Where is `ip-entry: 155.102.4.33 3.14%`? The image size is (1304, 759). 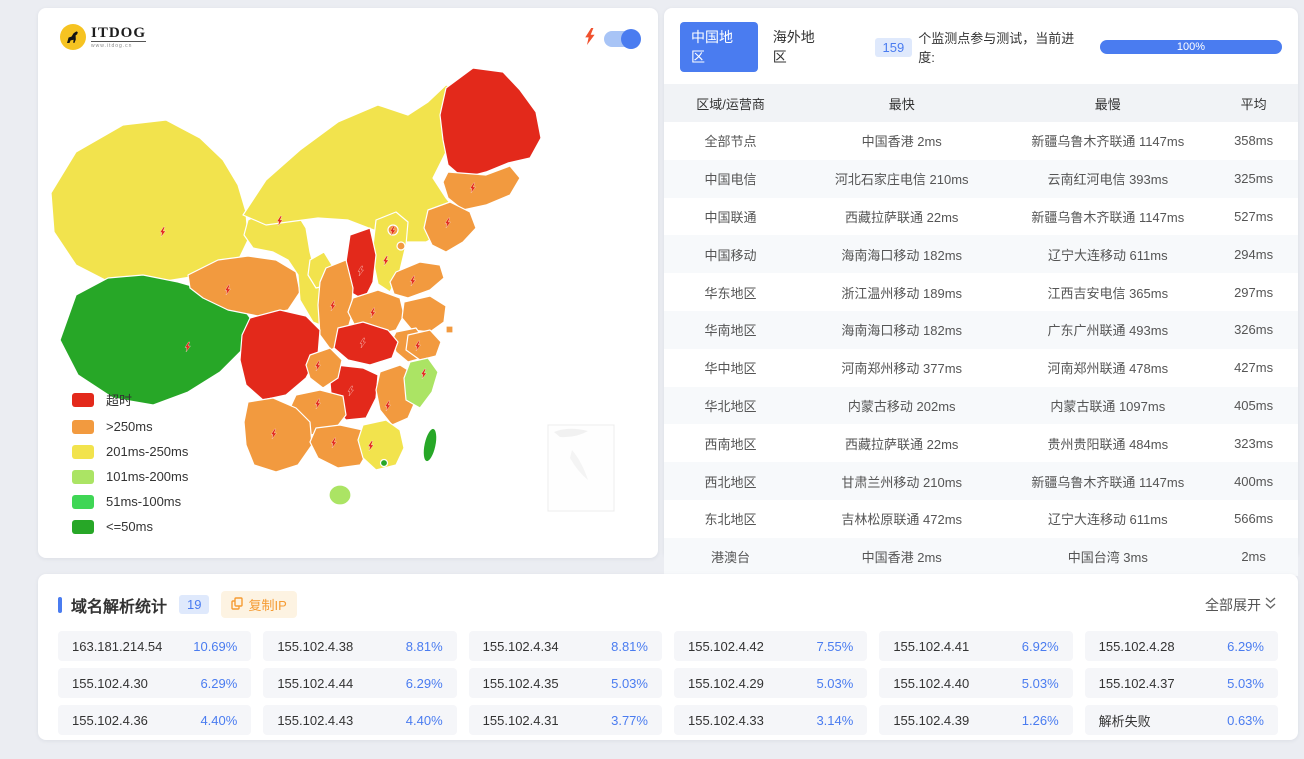 ip-entry: 155.102.4.33 3.14% is located at coordinates (770, 720).